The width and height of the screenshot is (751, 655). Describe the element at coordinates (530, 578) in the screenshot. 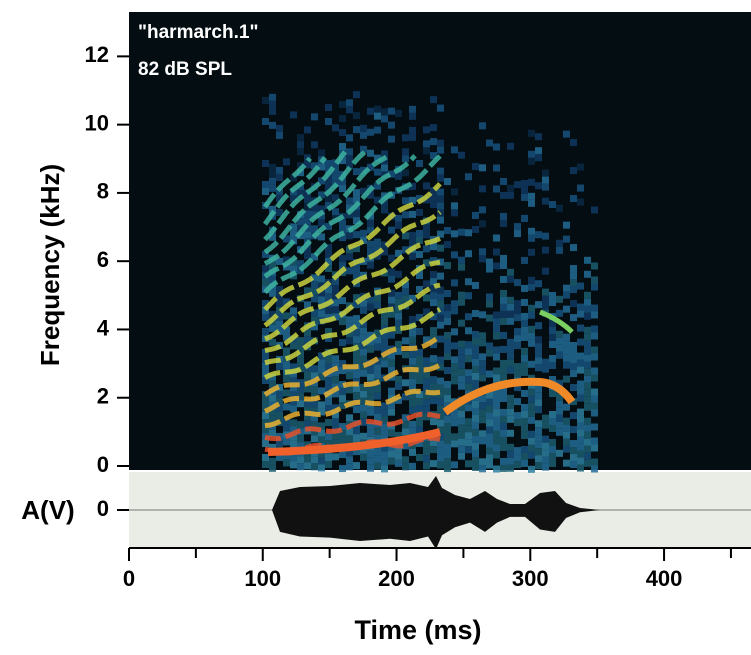

I see `x-tick-label: 300` at that location.